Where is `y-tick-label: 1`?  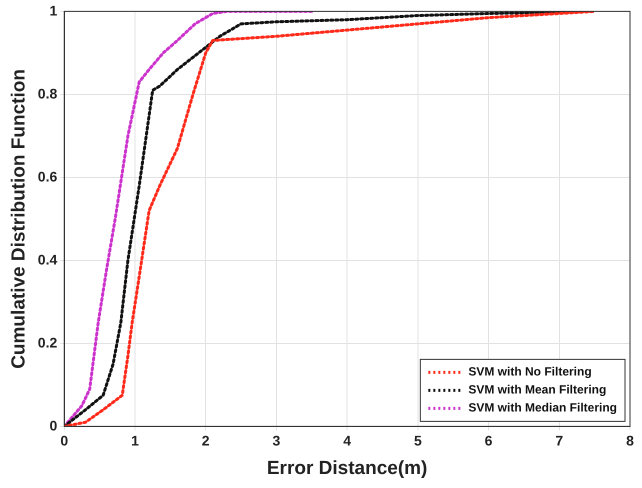
y-tick-label: 1 is located at coordinates (53, 10).